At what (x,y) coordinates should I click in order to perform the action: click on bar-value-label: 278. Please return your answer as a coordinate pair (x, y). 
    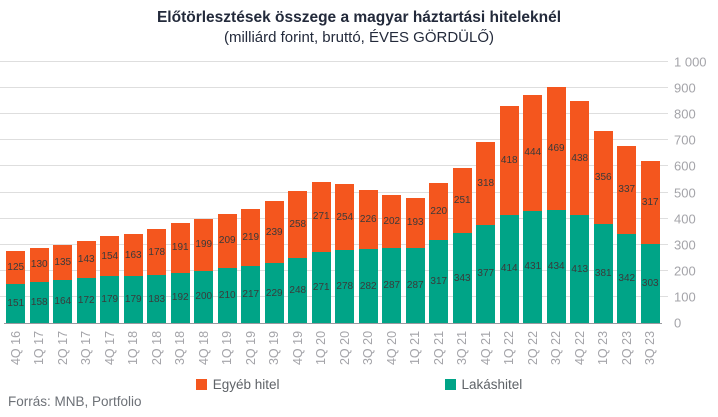
    Looking at the image, I should click on (345, 287).